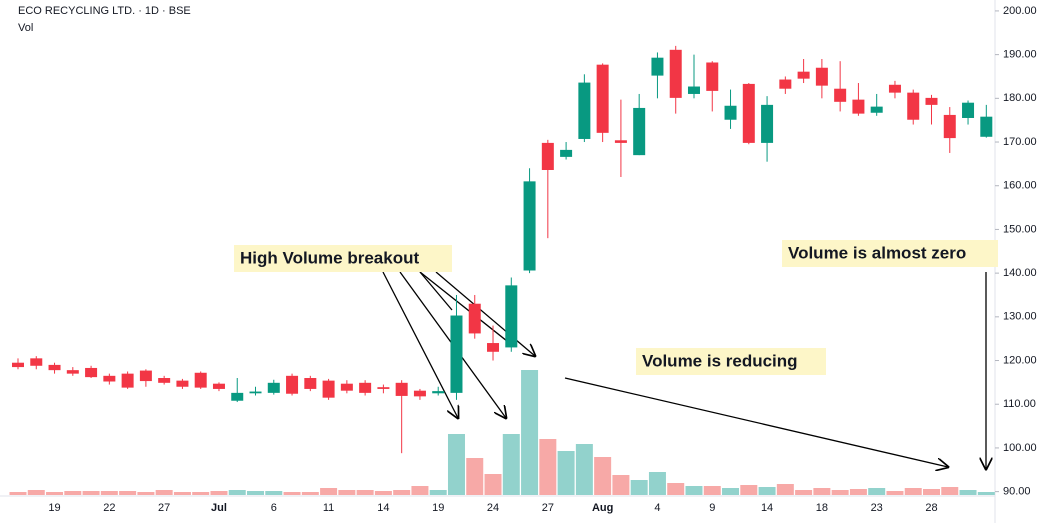 The image size is (1058, 523). Describe the element at coordinates (104, 11) in the screenshot. I see `chart-title: ECO RECYCLING LTD. · 1D · BSE` at that location.